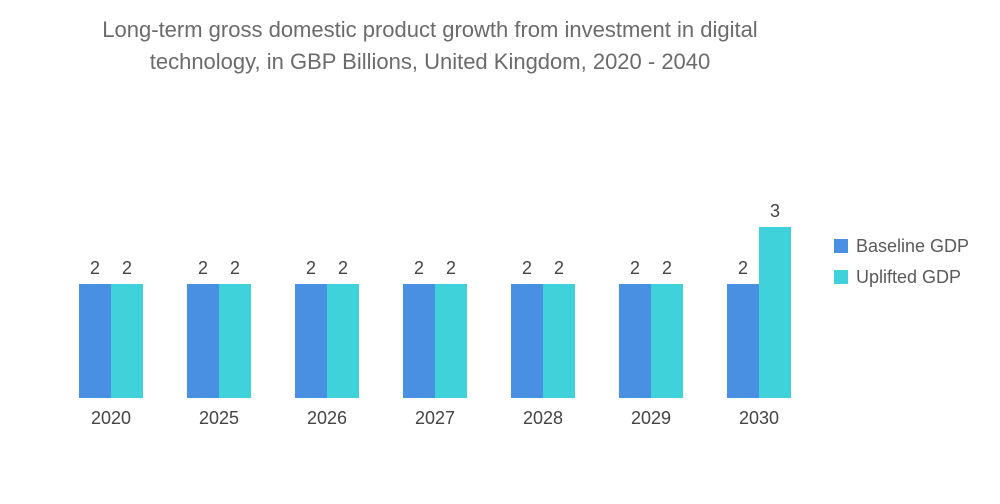  What do you see at coordinates (127, 268) in the screenshot?
I see `data-label-uplifted-2020: 2` at bounding box center [127, 268].